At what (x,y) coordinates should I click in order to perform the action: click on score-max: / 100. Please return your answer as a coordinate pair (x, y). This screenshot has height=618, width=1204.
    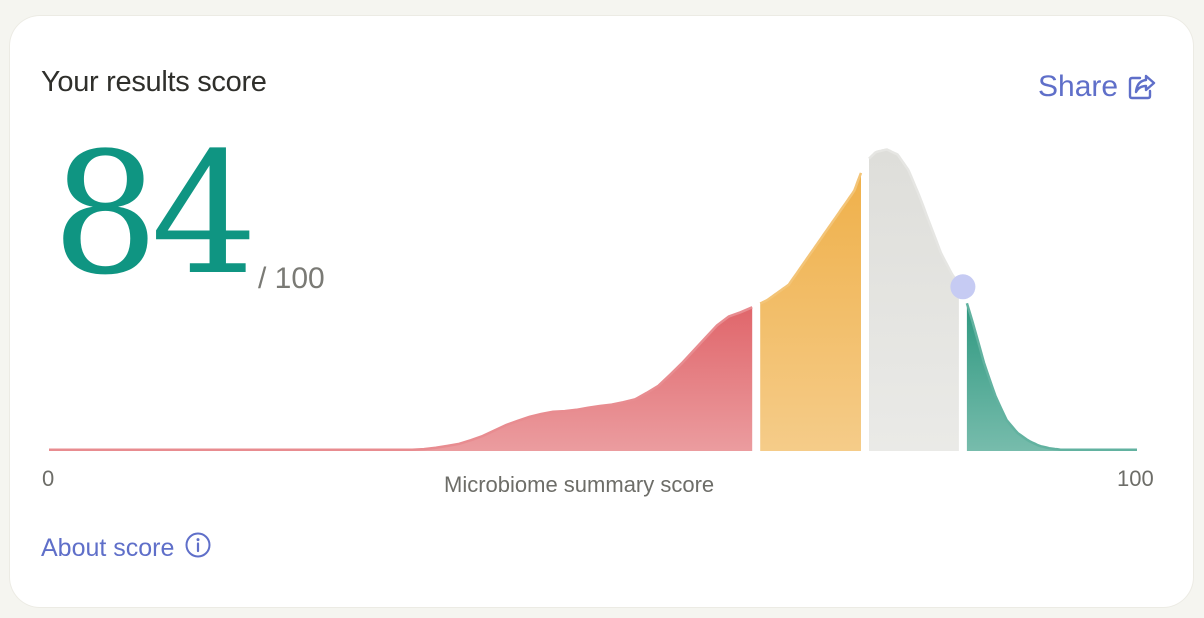
    Looking at the image, I should click on (291, 278).